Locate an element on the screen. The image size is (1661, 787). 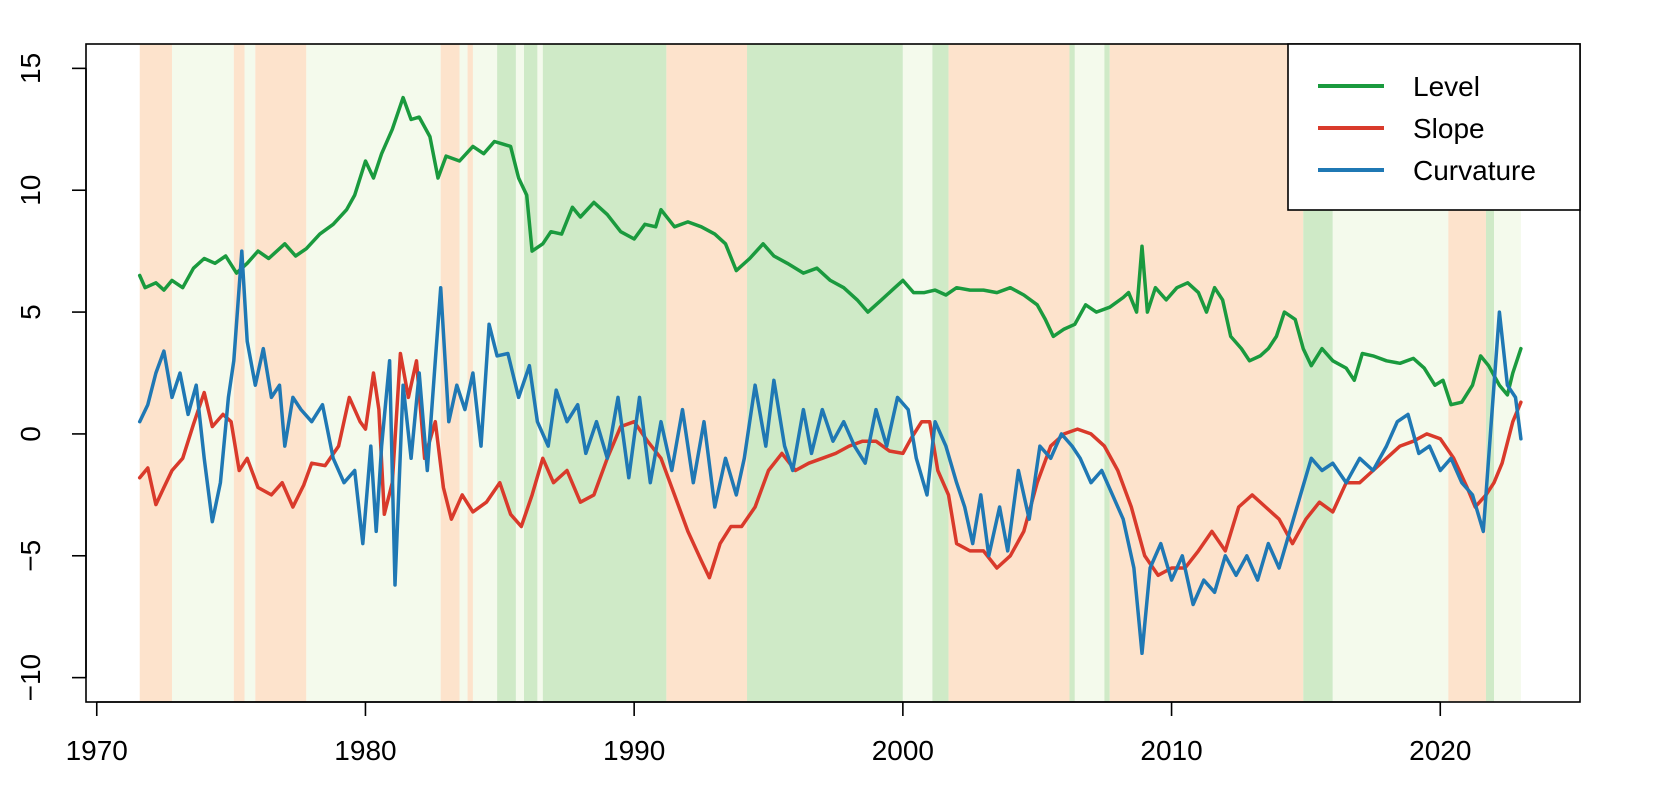
x-tick-label: 2010 is located at coordinates (1171, 750).